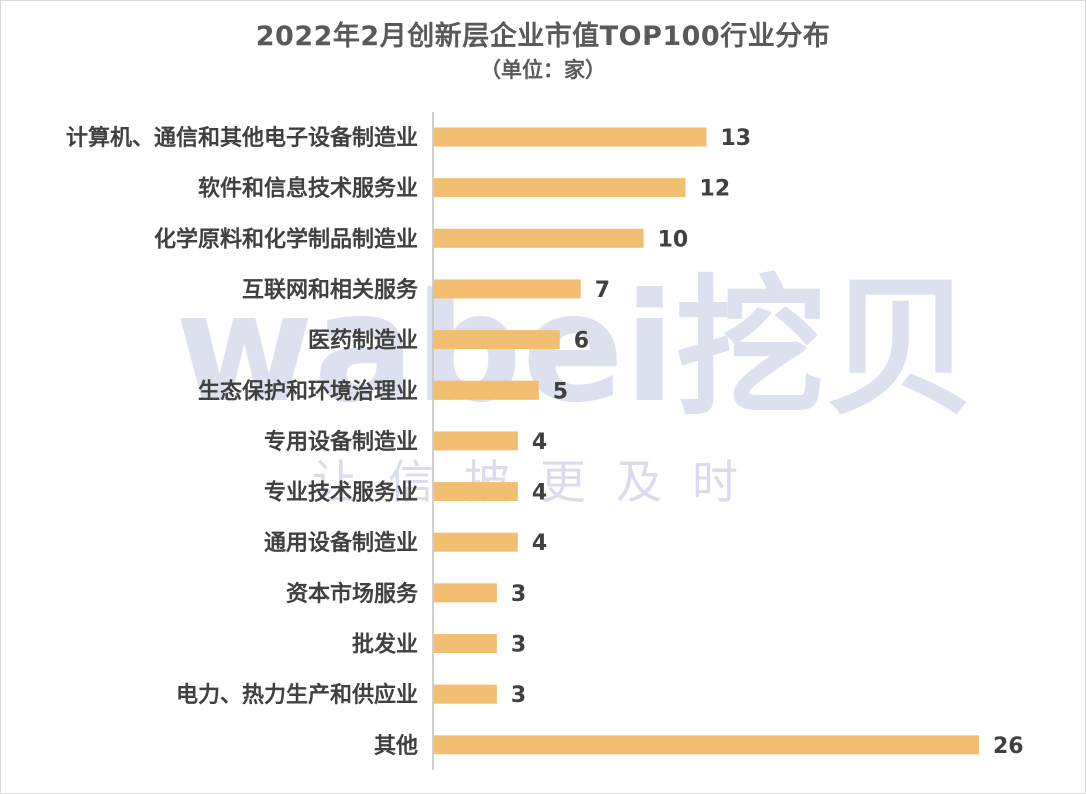 The height and width of the screenshot is (794, 1086). What do you see at coordinates (341, 493) in the screenshot?
I see `category-label: 专业技术服务业` at bounding box center [341, 493].